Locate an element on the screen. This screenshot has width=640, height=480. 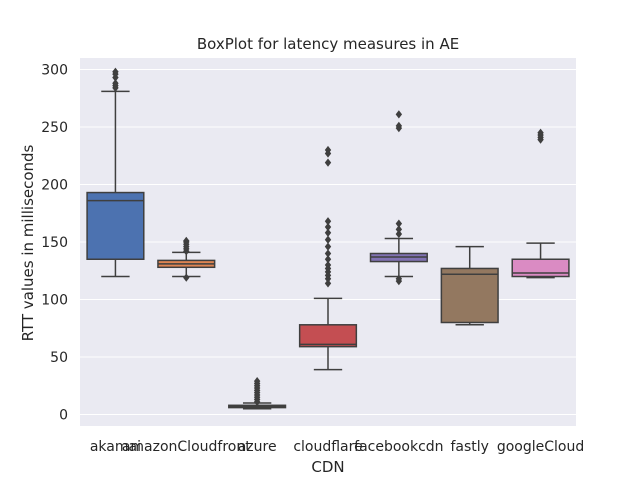
box-amazonCloudfront is located at coordinates (186, 259).